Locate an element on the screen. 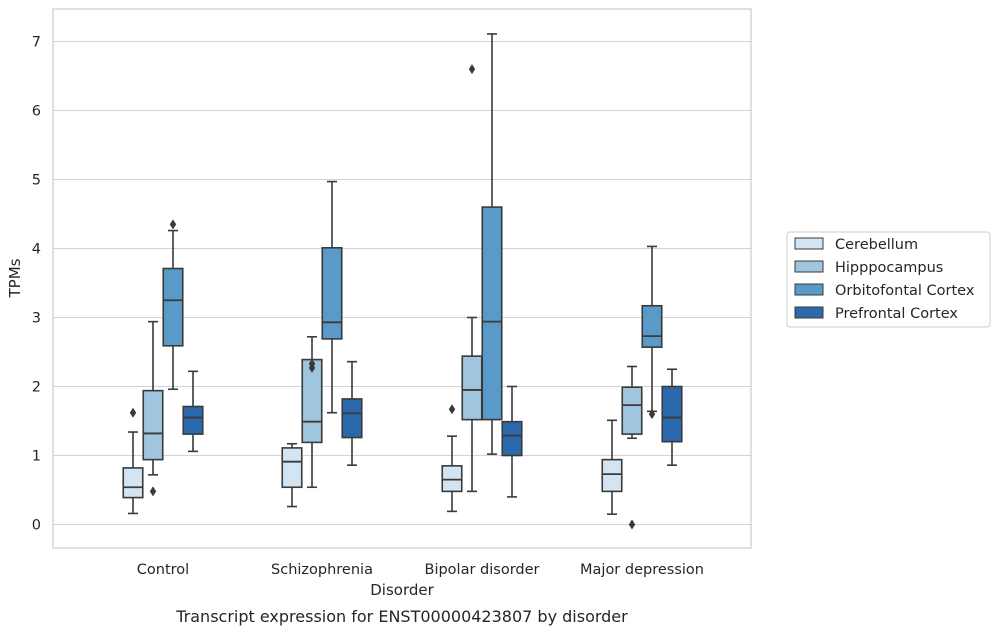 This screenshot has width=999, height=634. legend-frame is located at coordinates (888, 279).